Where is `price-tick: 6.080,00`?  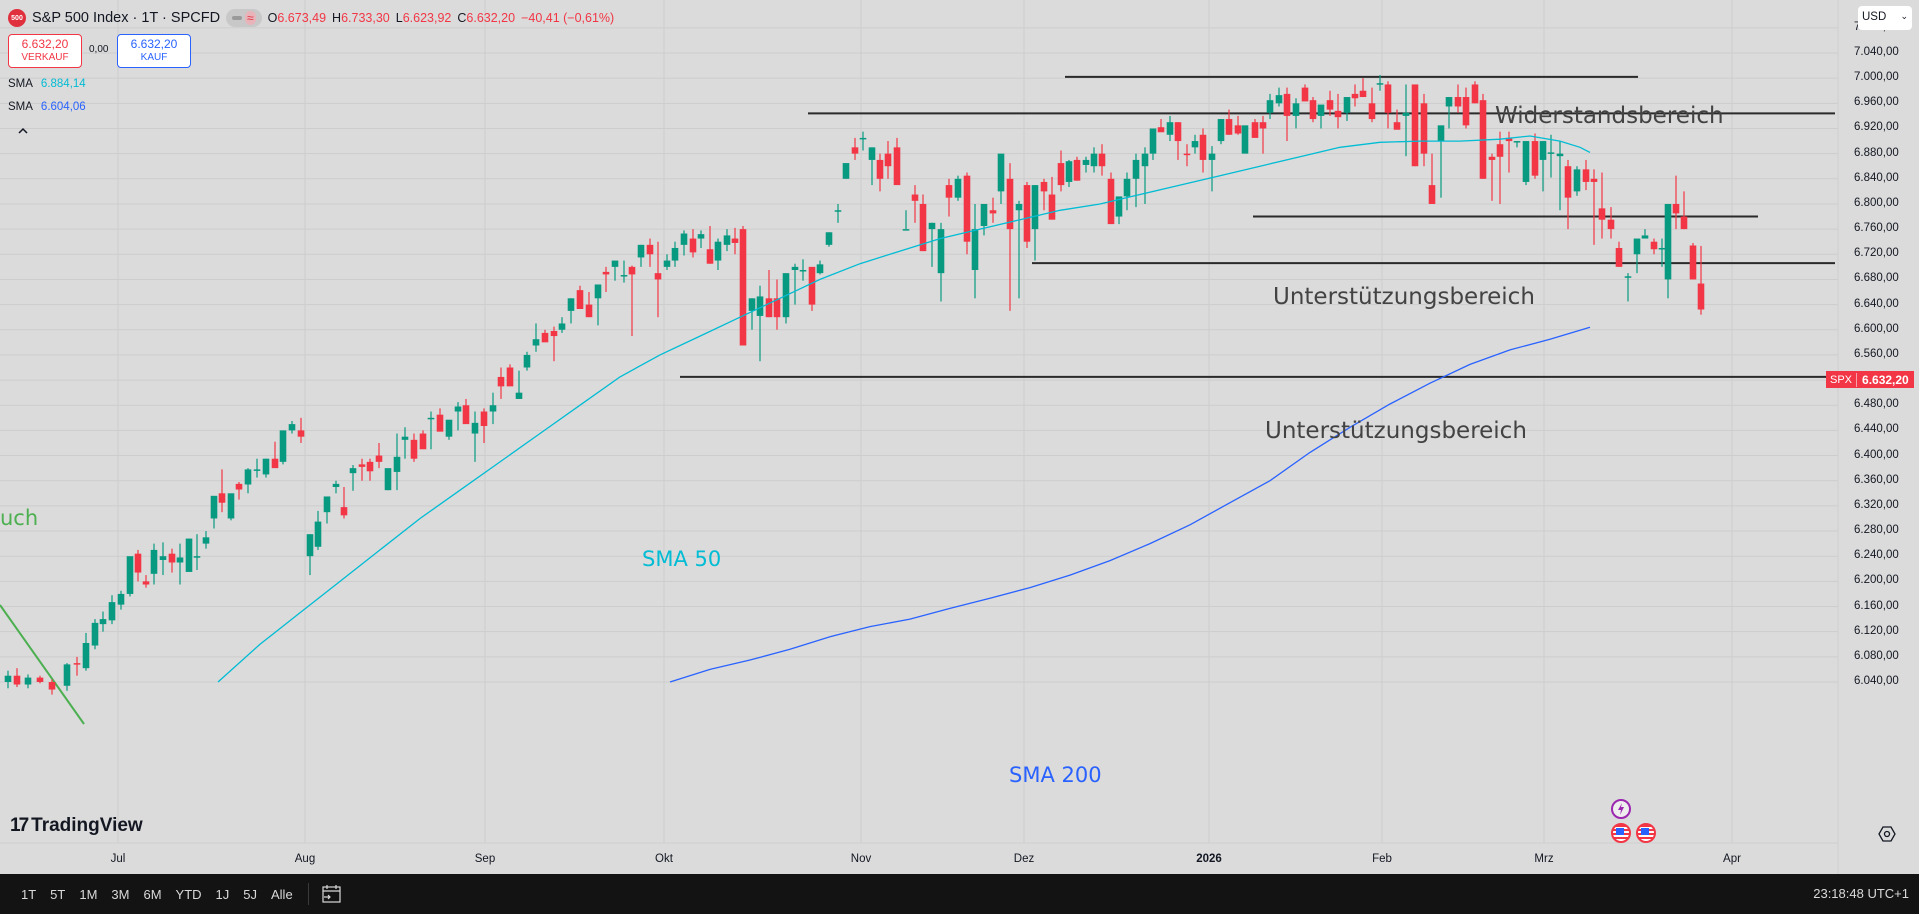 price-tick: 6.080,00 is located at coordinates (1876, 655).